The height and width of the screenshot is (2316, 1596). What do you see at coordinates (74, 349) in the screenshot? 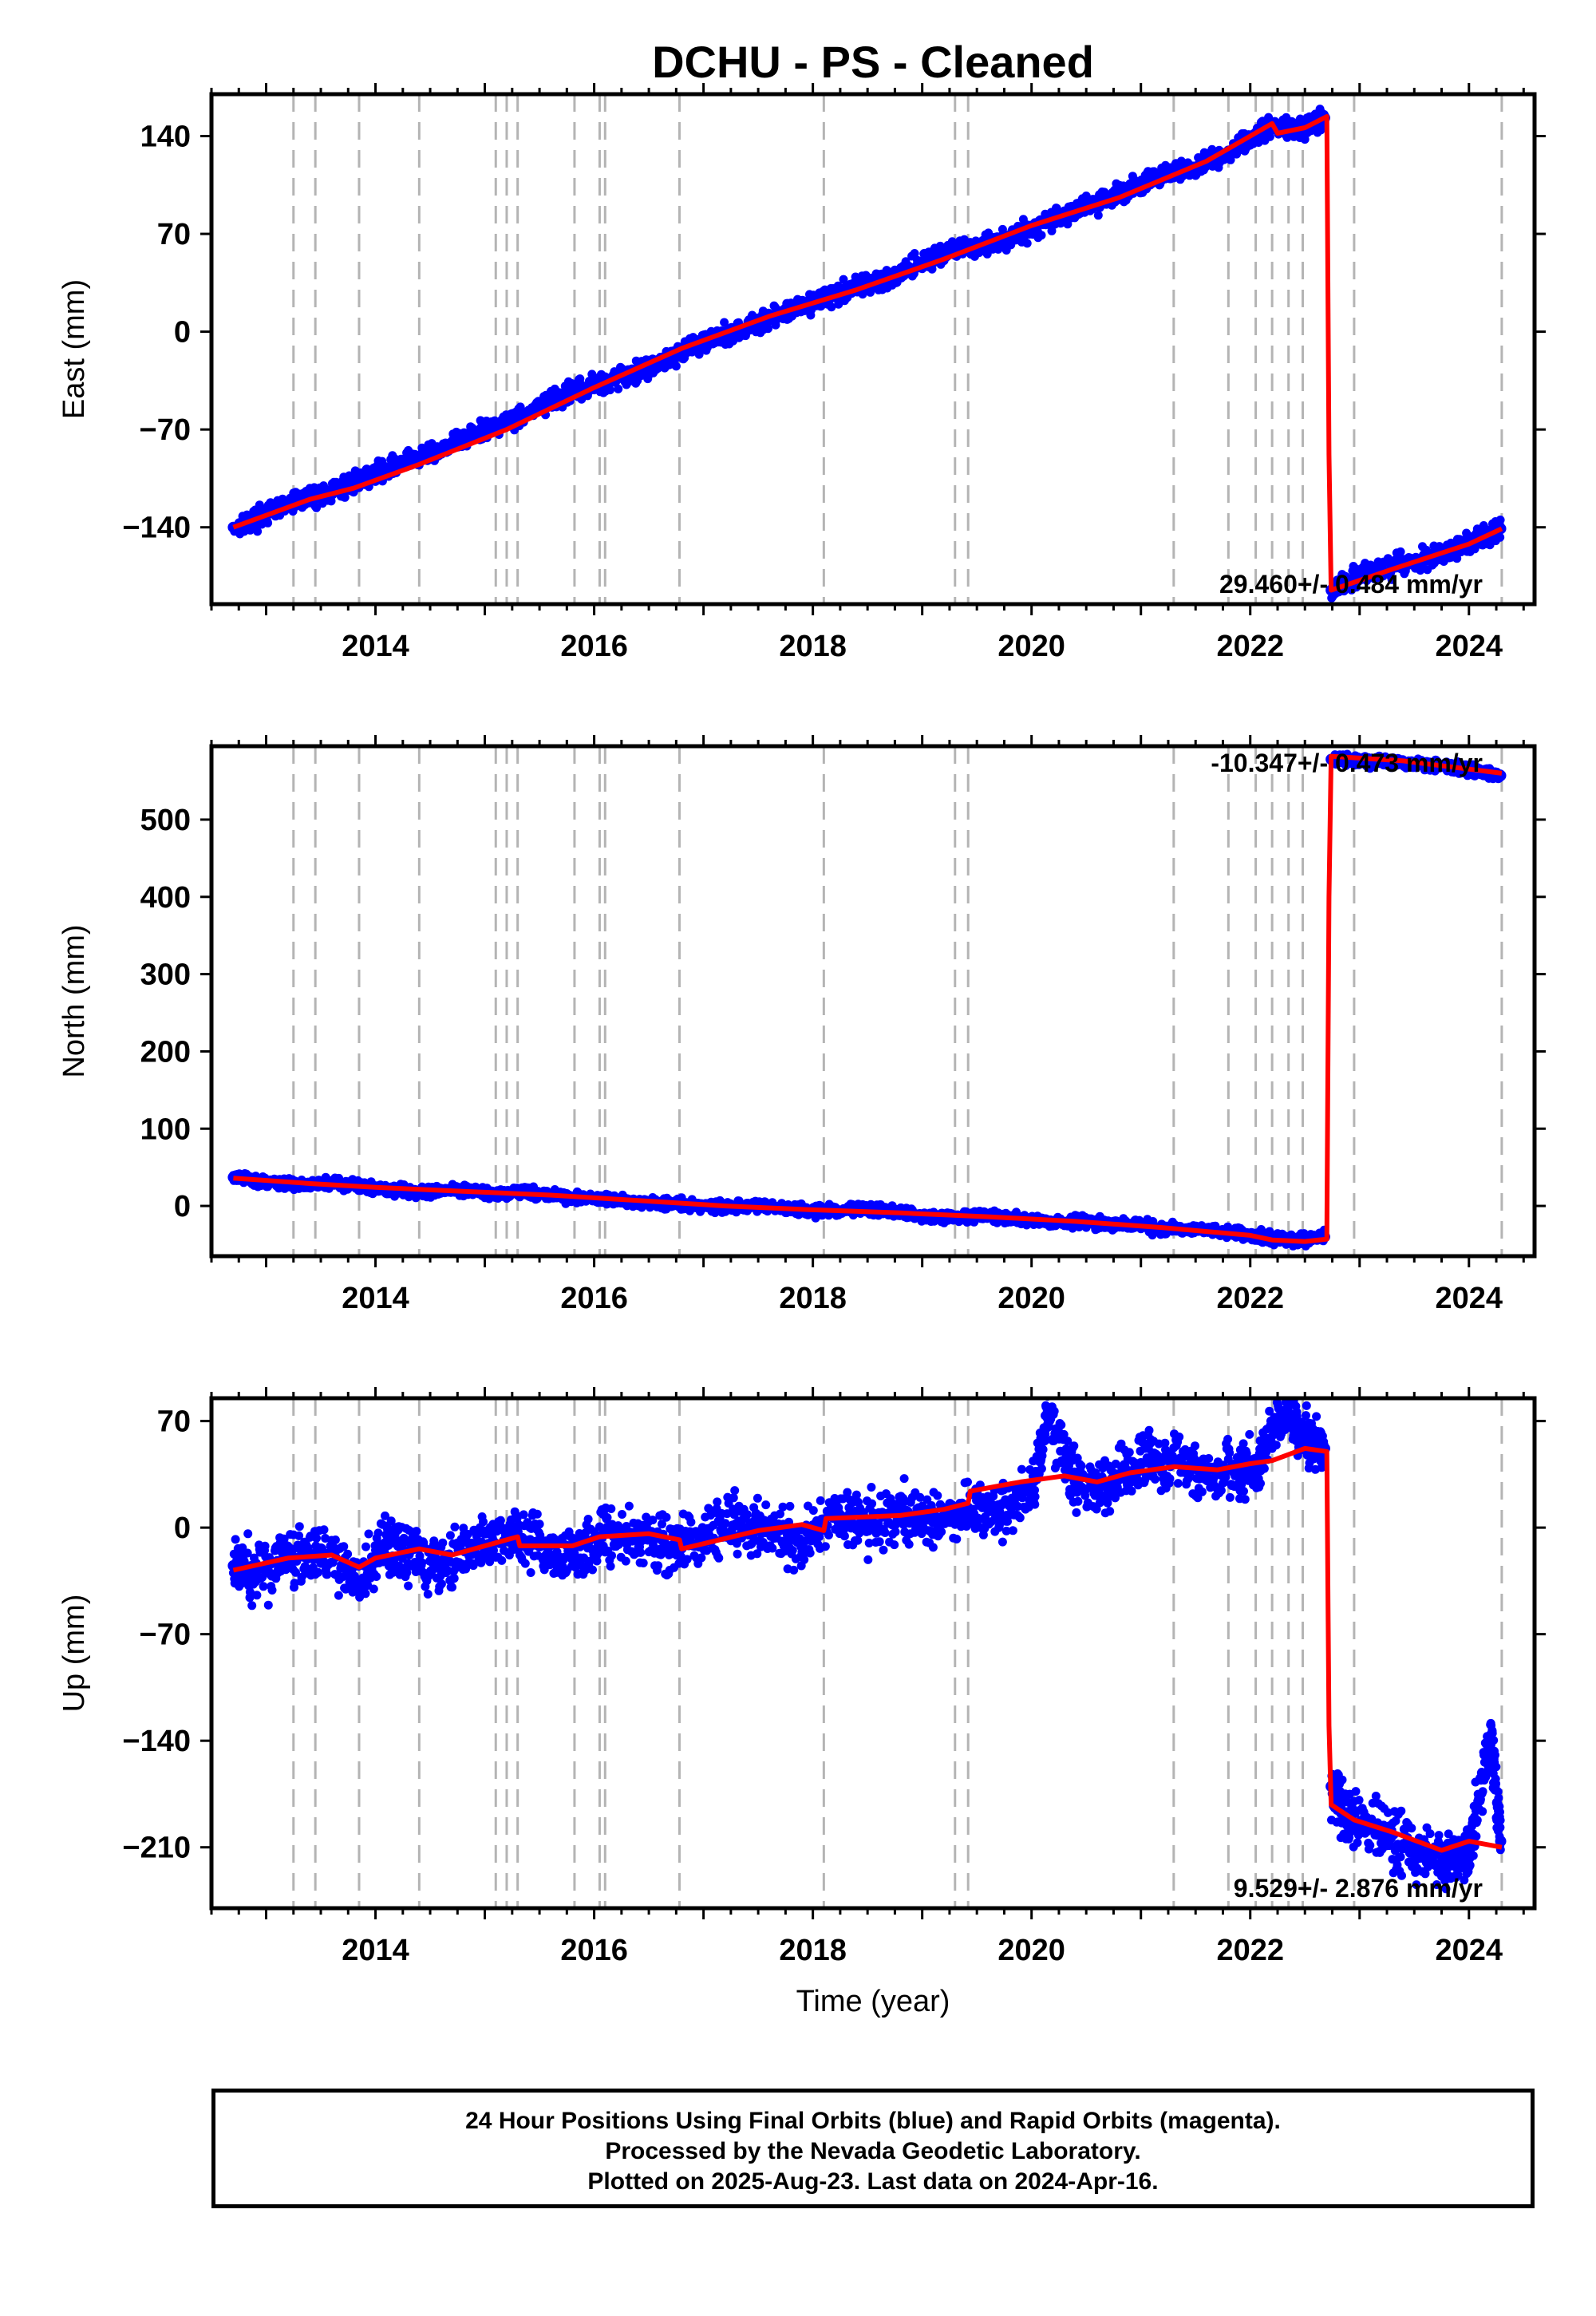
I see `y-axis-label: East (mm)` at bounding box center [74, 349].